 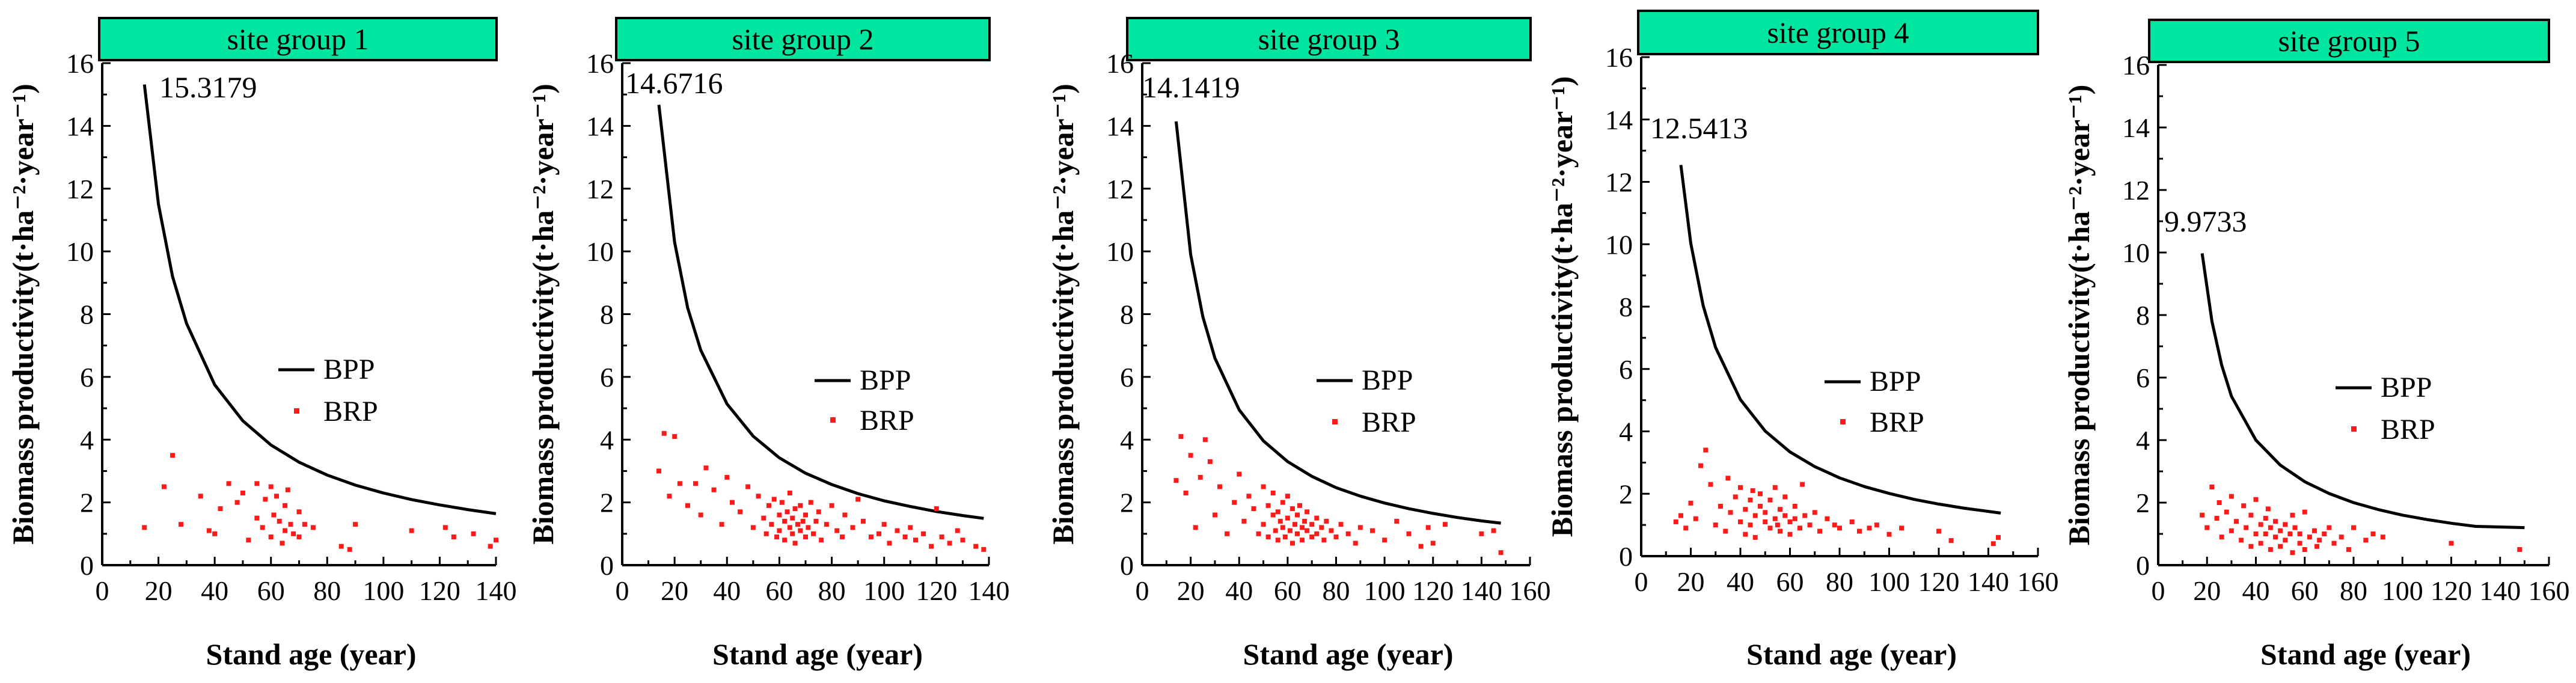 What do you see at coordinates (1840, 340) in the screenshot?
I see `bpp-line` at bounding box center [1840, 340].